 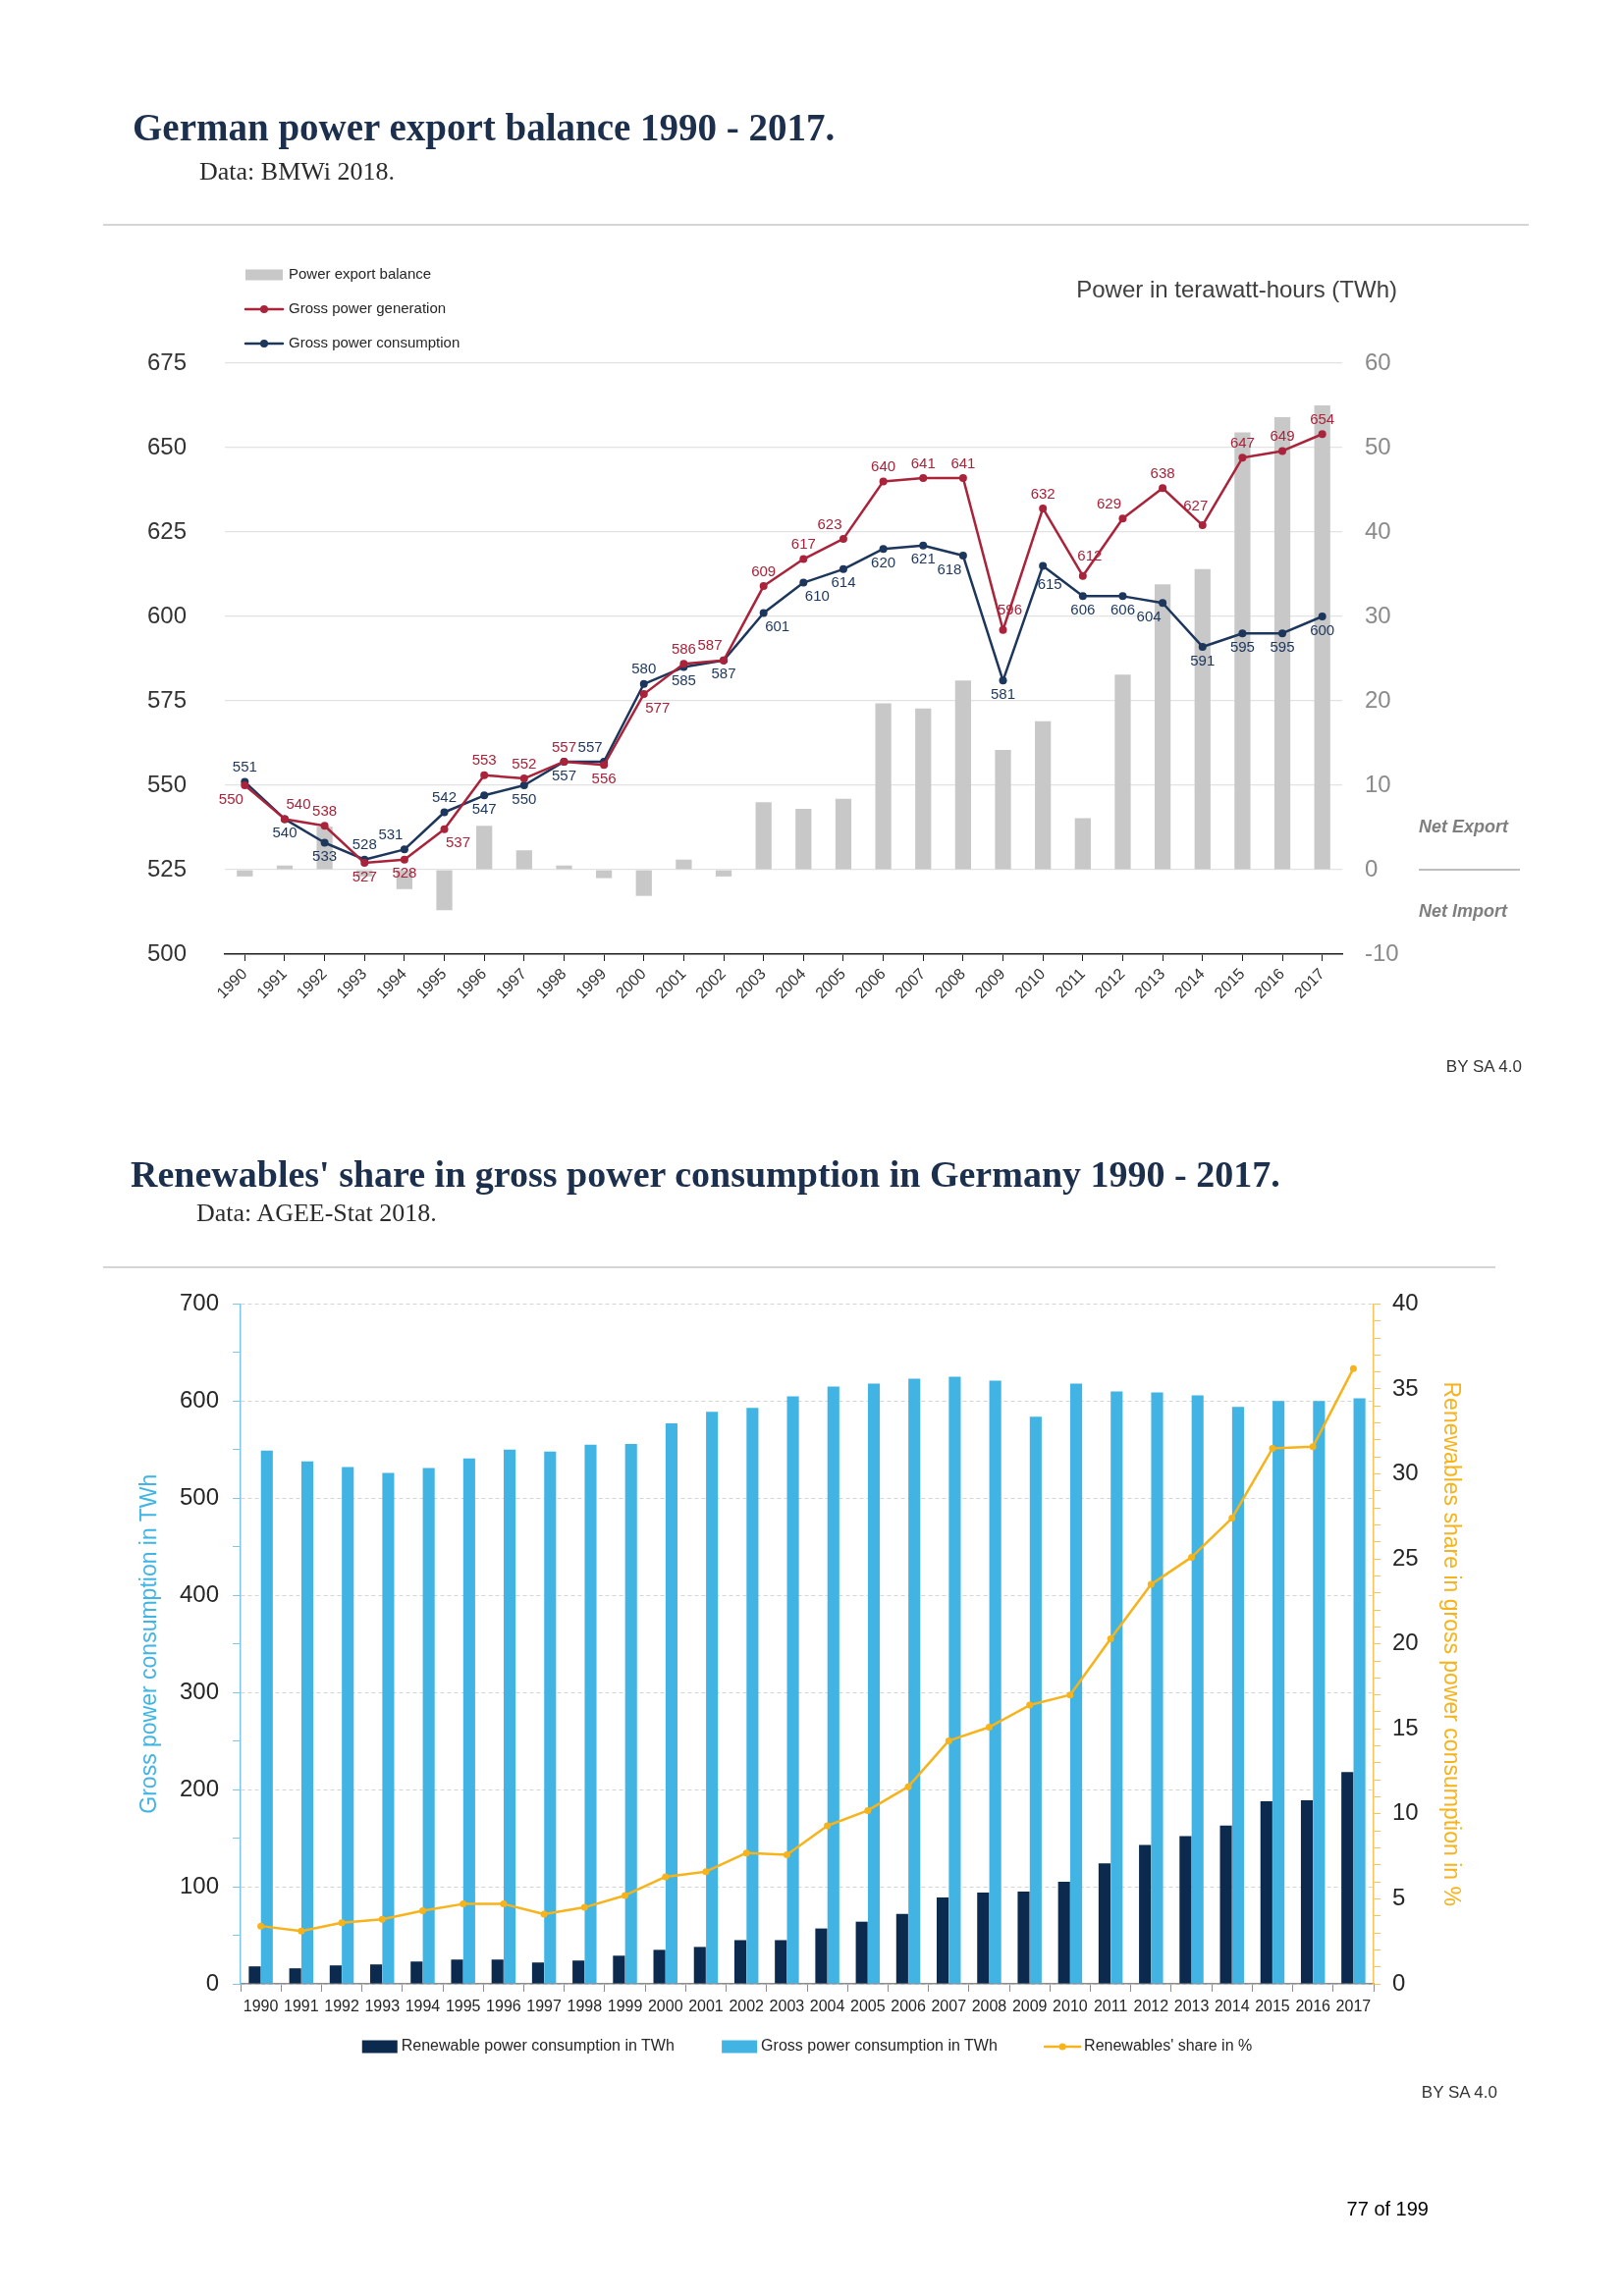 What do you see at coordinates (1387, 2209) in the screenshot?
I see `text: 77 of 199` at bounding box center [1387, 2209].